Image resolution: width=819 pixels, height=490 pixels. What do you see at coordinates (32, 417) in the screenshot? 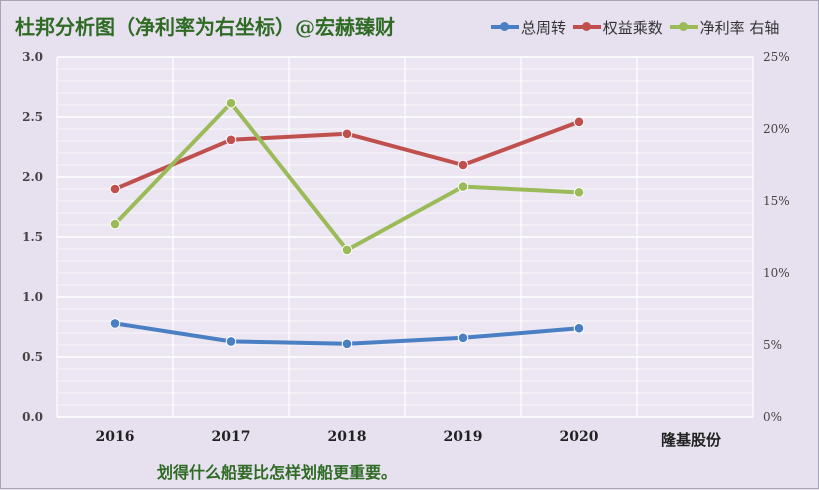
I see `y-left-tick-label: 0.0` at bounding box center [32, 417].